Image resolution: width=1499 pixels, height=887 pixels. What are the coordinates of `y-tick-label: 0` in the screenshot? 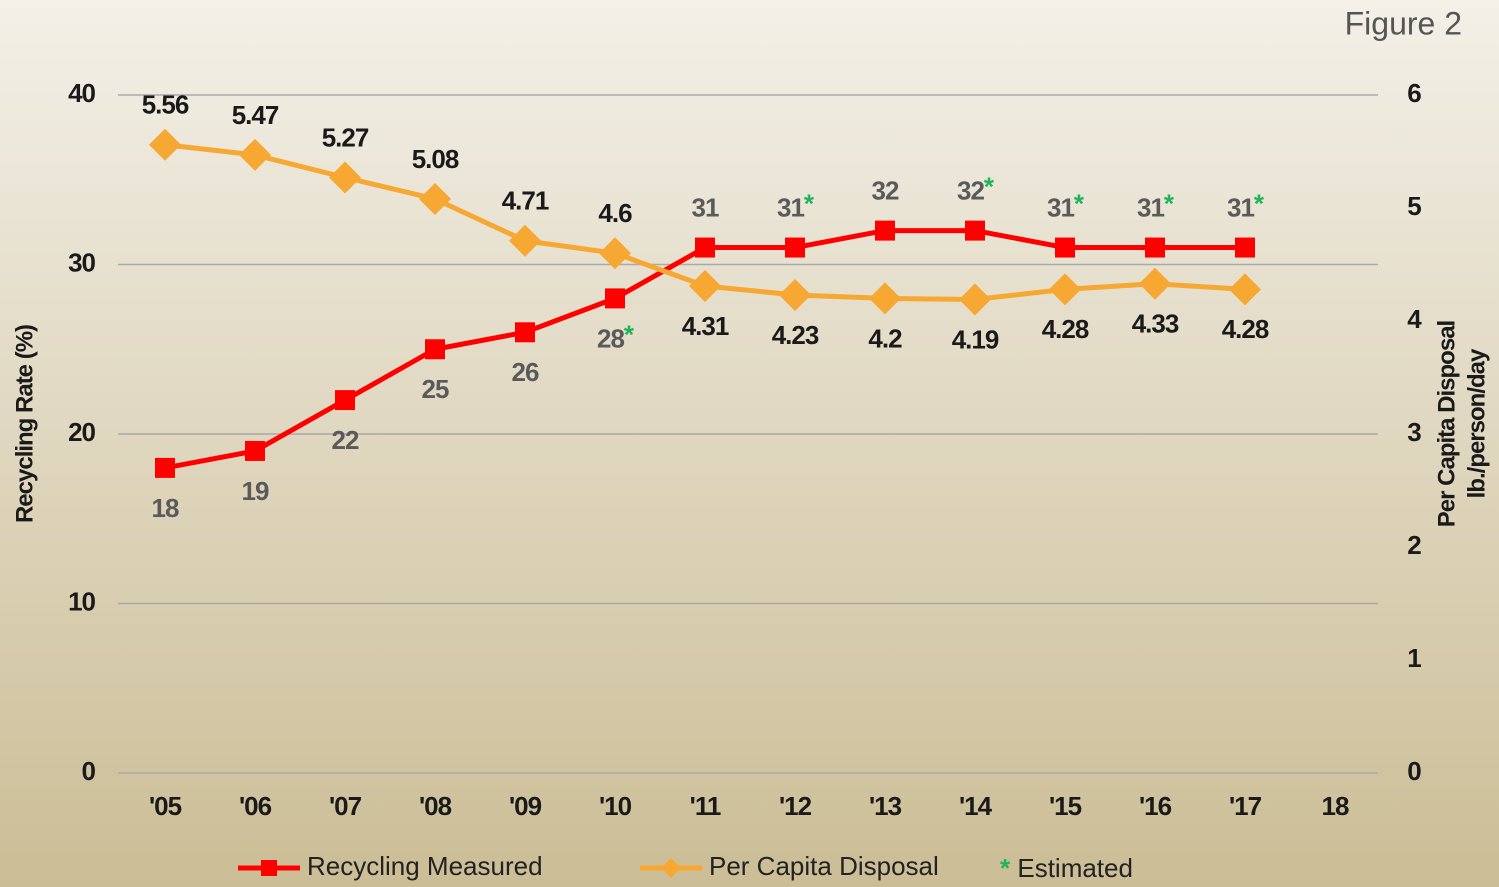 It's located at (89, 771).